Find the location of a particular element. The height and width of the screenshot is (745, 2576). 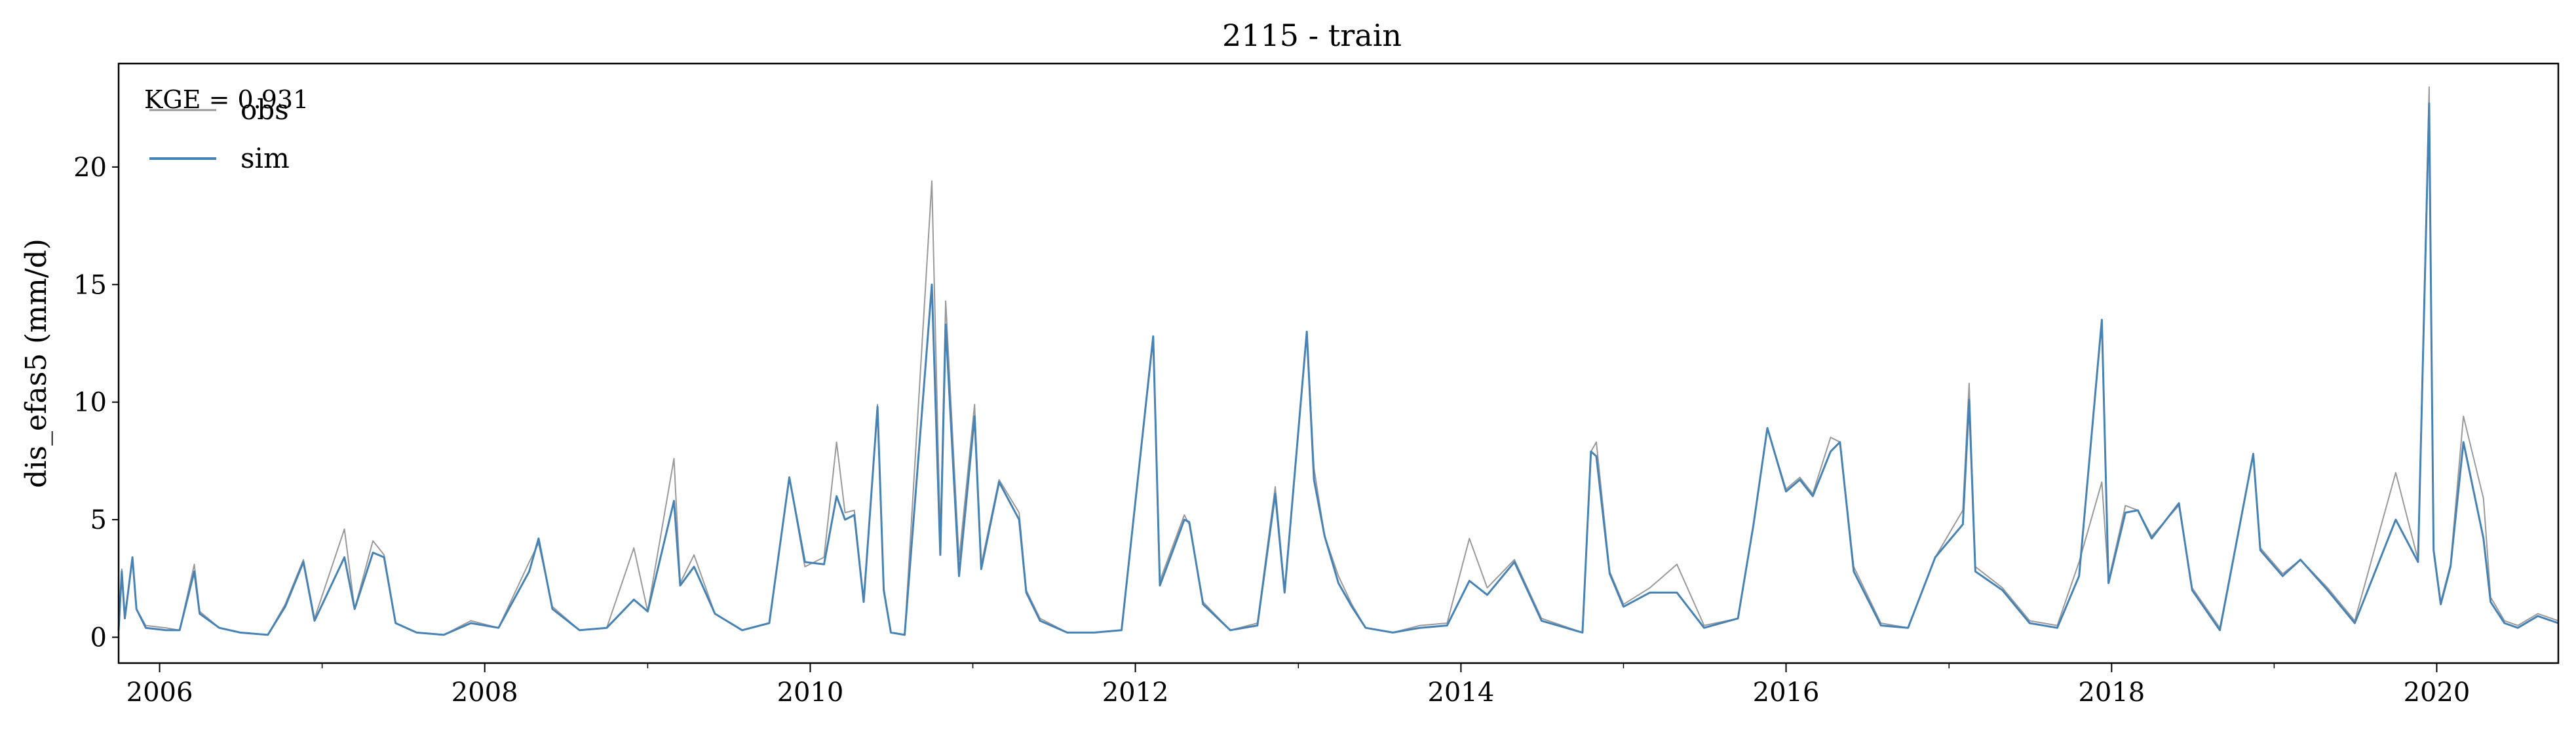

y-tick-label: 0 is located at coordinates (98, 638).